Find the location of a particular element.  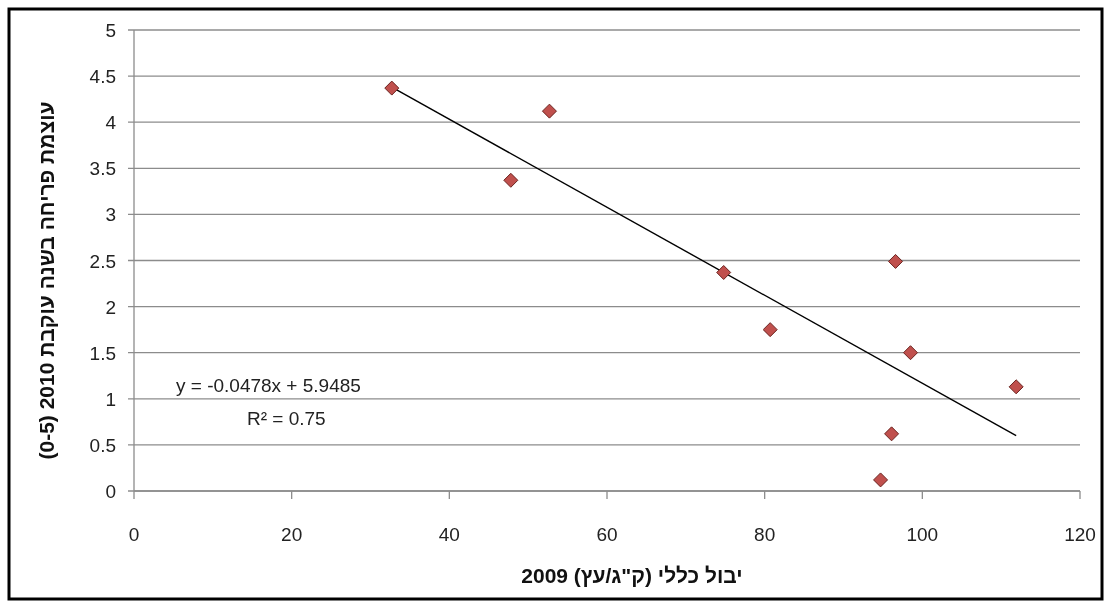

annotation: R² = 0.75 is located at coordinates (286, 418).